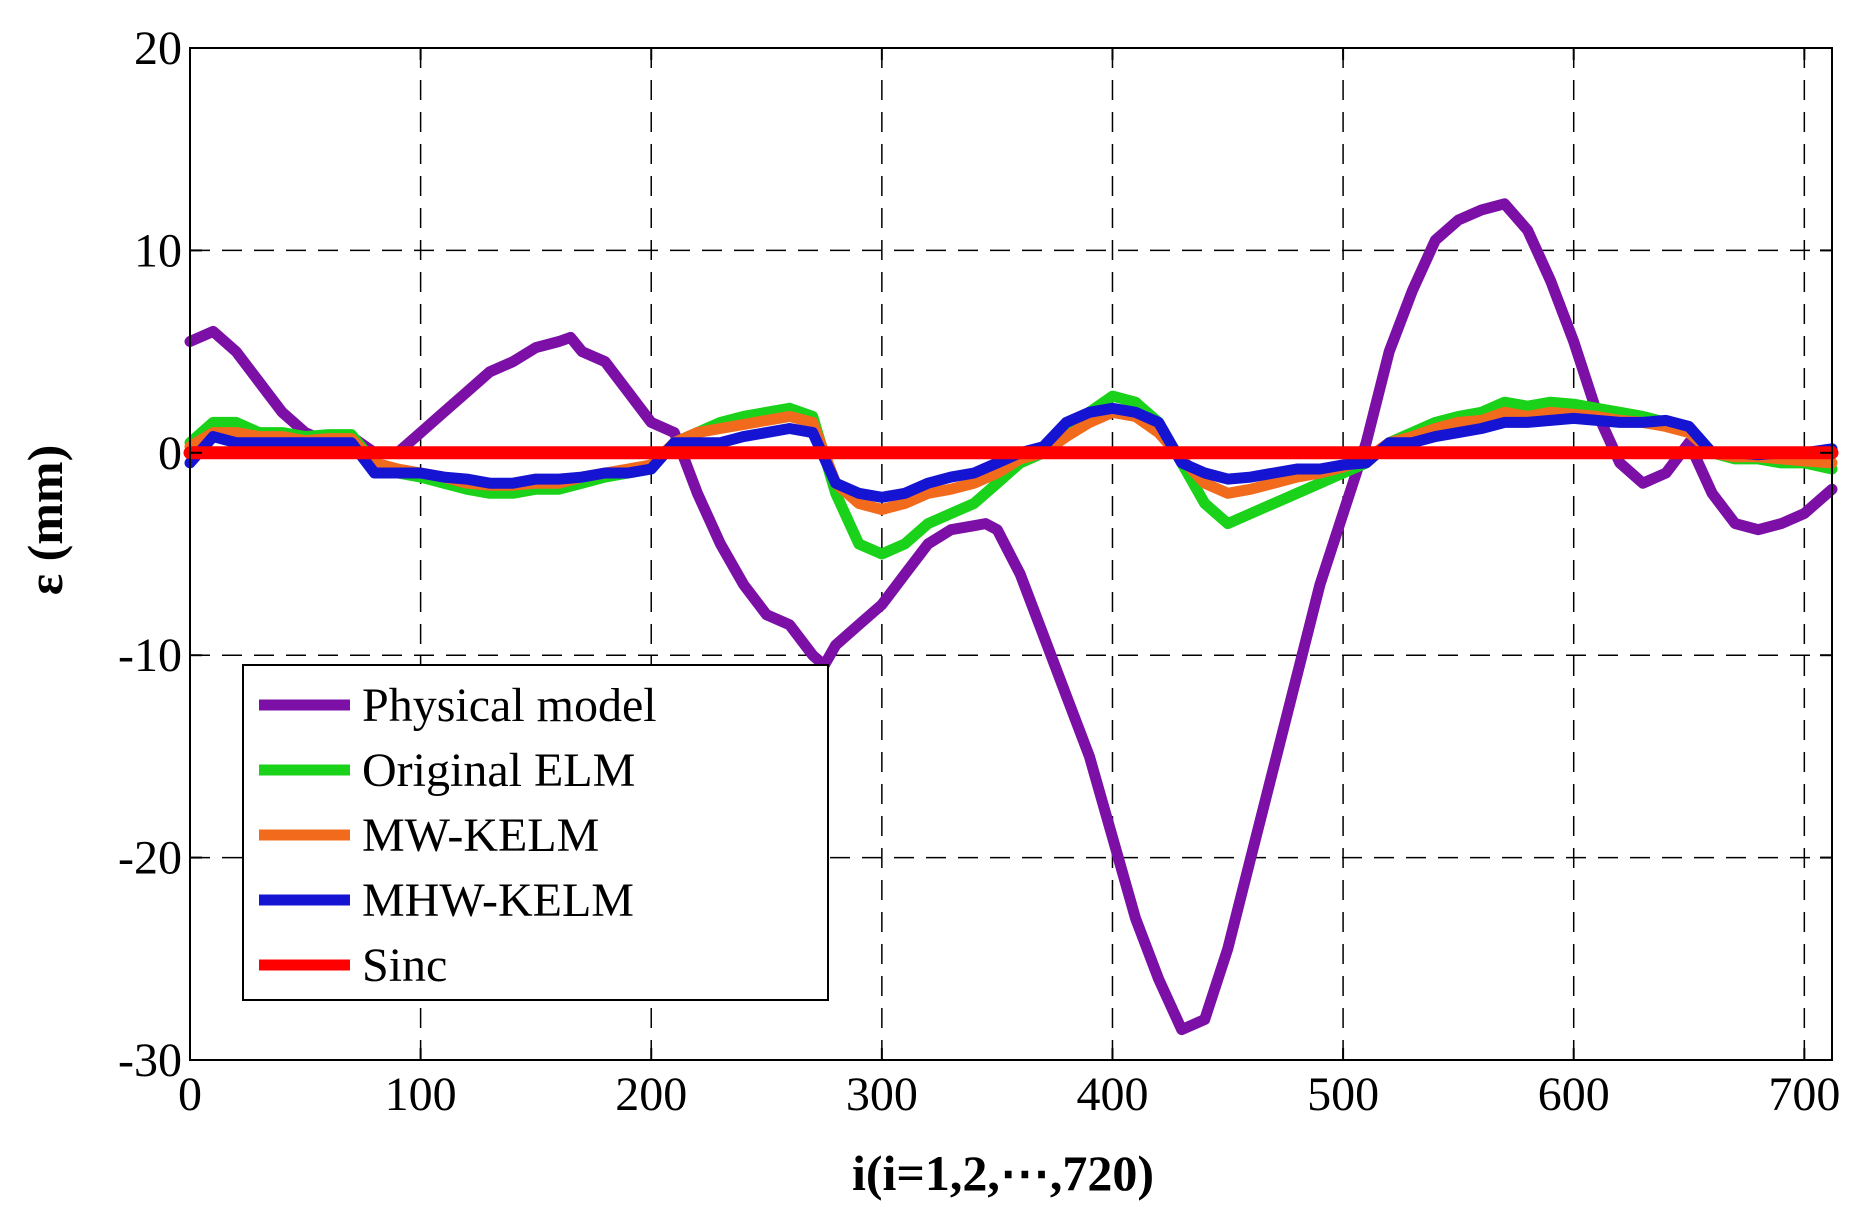 This screenshot has width=1852, height=1211. What do you see at coordinates (651, 1094) in the screenshot?
I see `x-tick-label: 200` at bounding box center [651, 1094].